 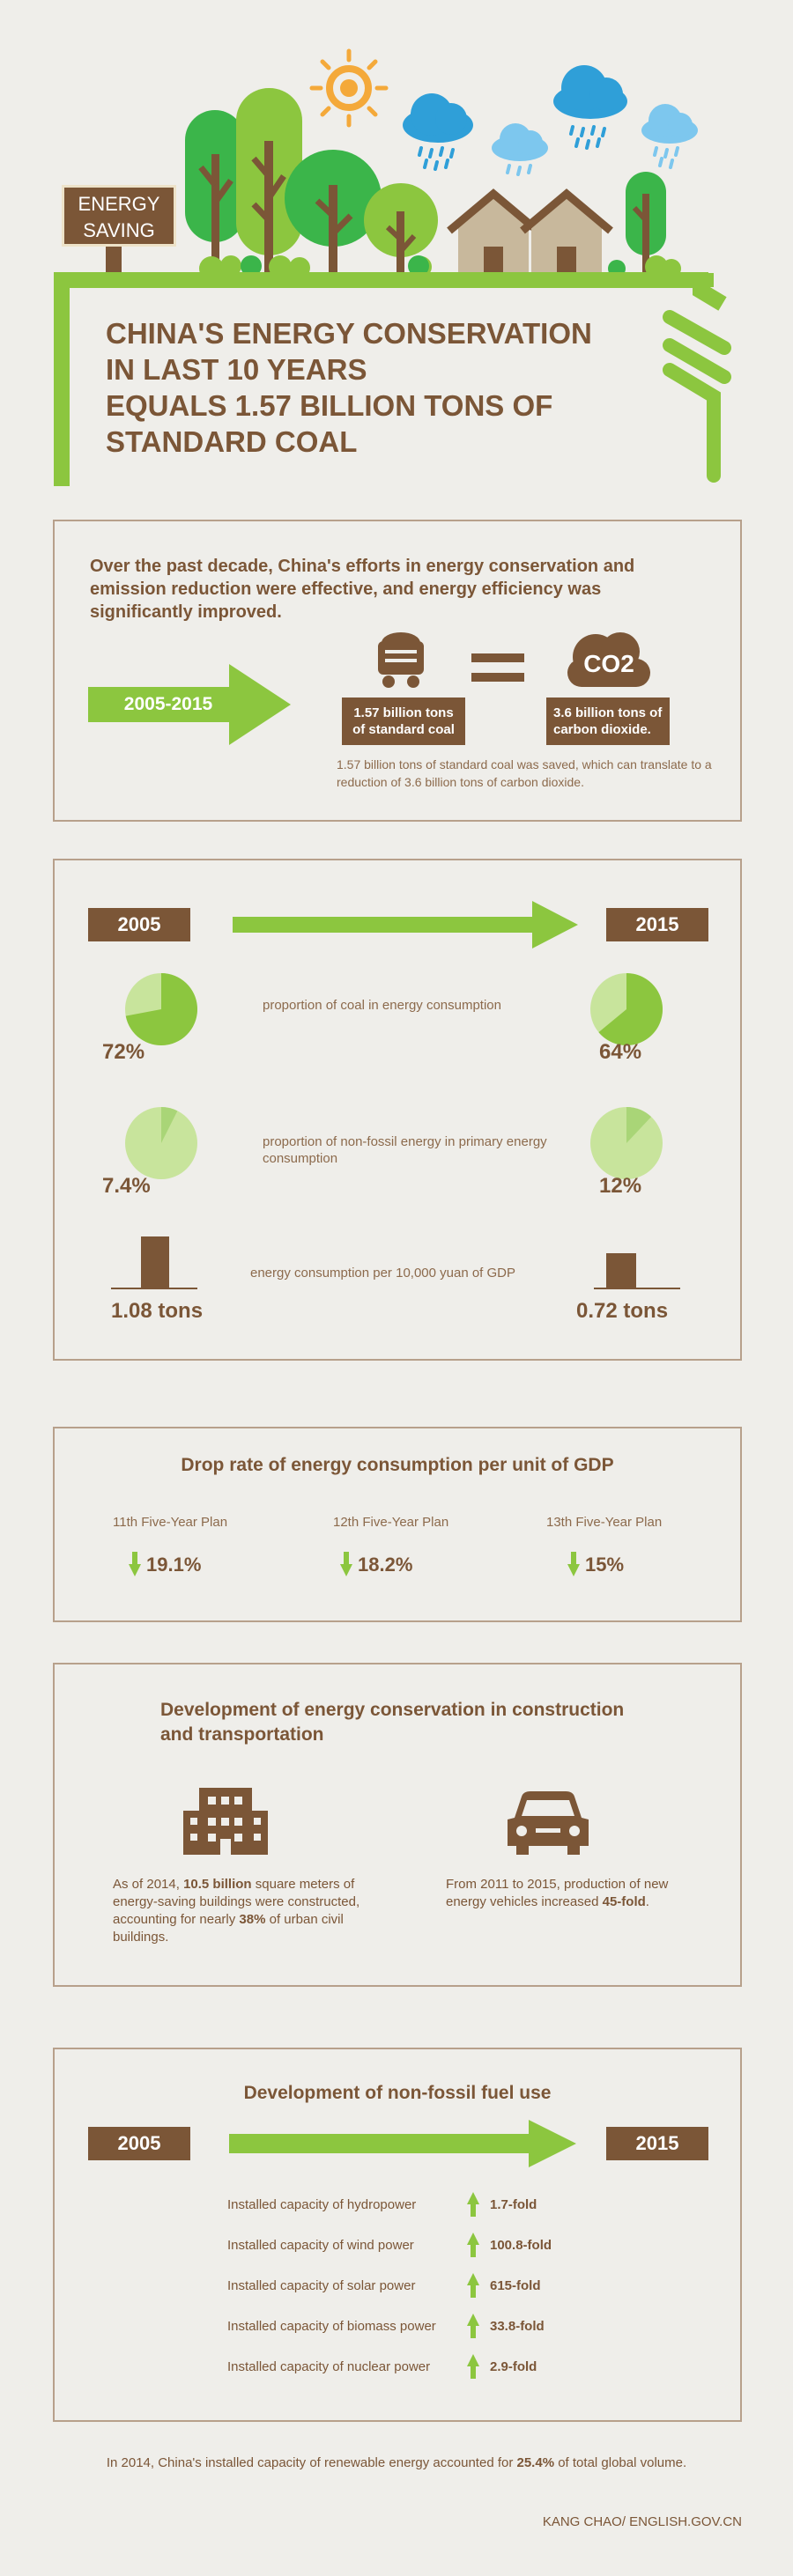 What do you see at coordinates (620, 2462) in the screenshot?
I see `footer-note-part-2: of total global volume.` at bounding box center [620, 2462].